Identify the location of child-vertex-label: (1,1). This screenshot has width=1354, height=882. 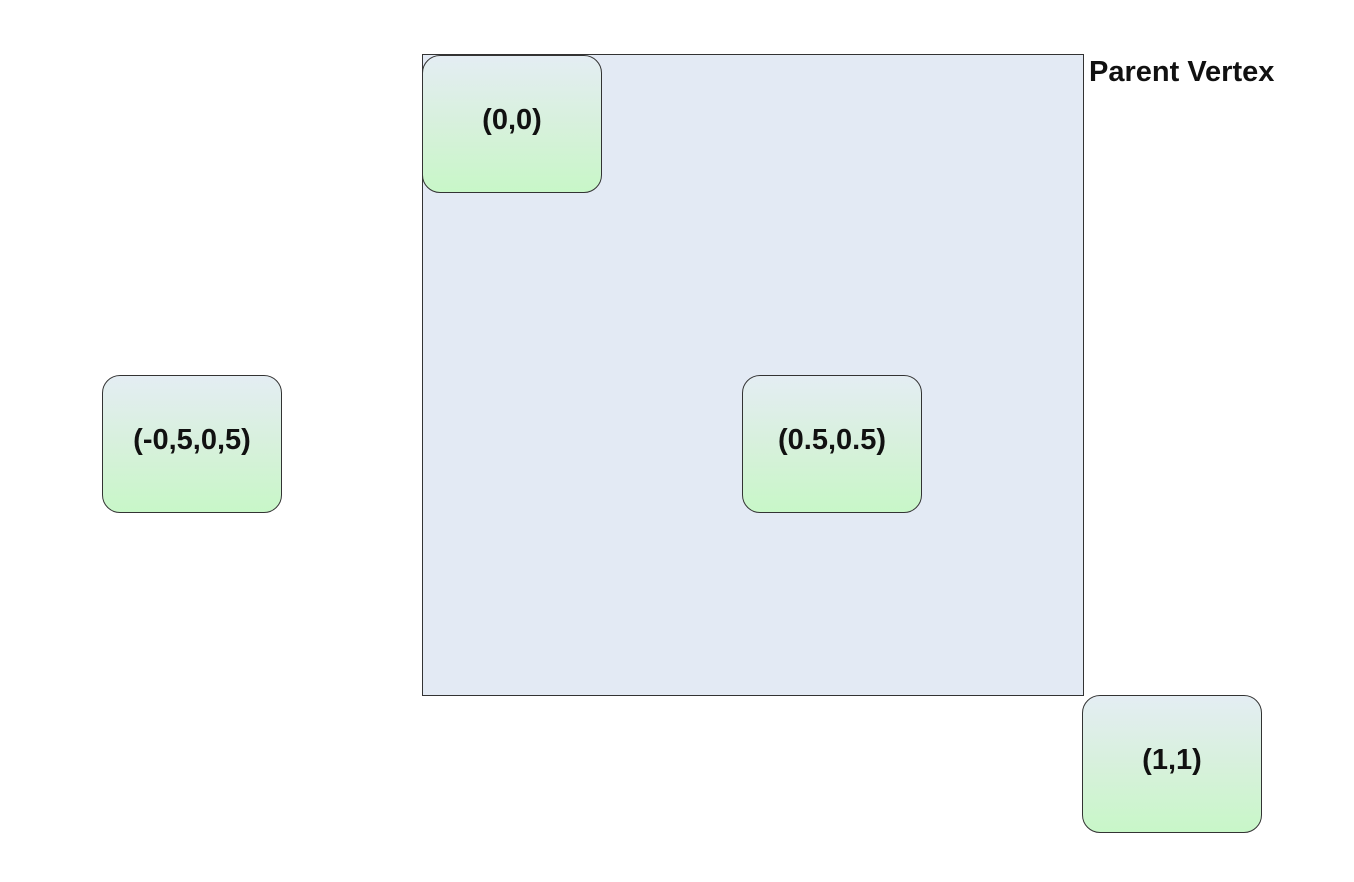
(1172, 759).